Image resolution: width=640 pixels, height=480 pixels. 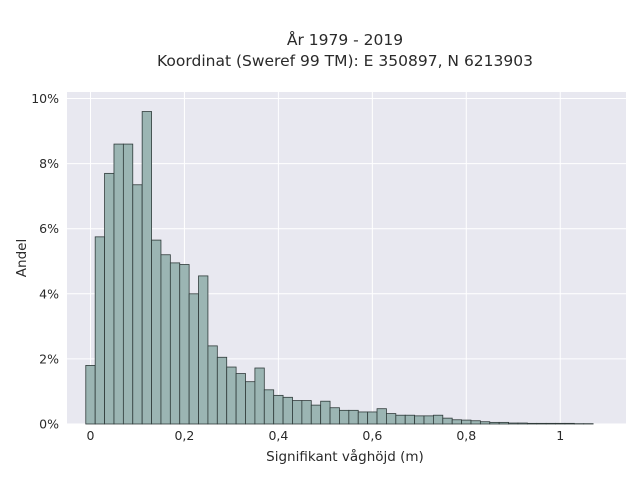 What do you see at coordinates (49, 163) in the screenshot?
I see `y-tick-label-4: 8%` at bounding box center [49, 163].